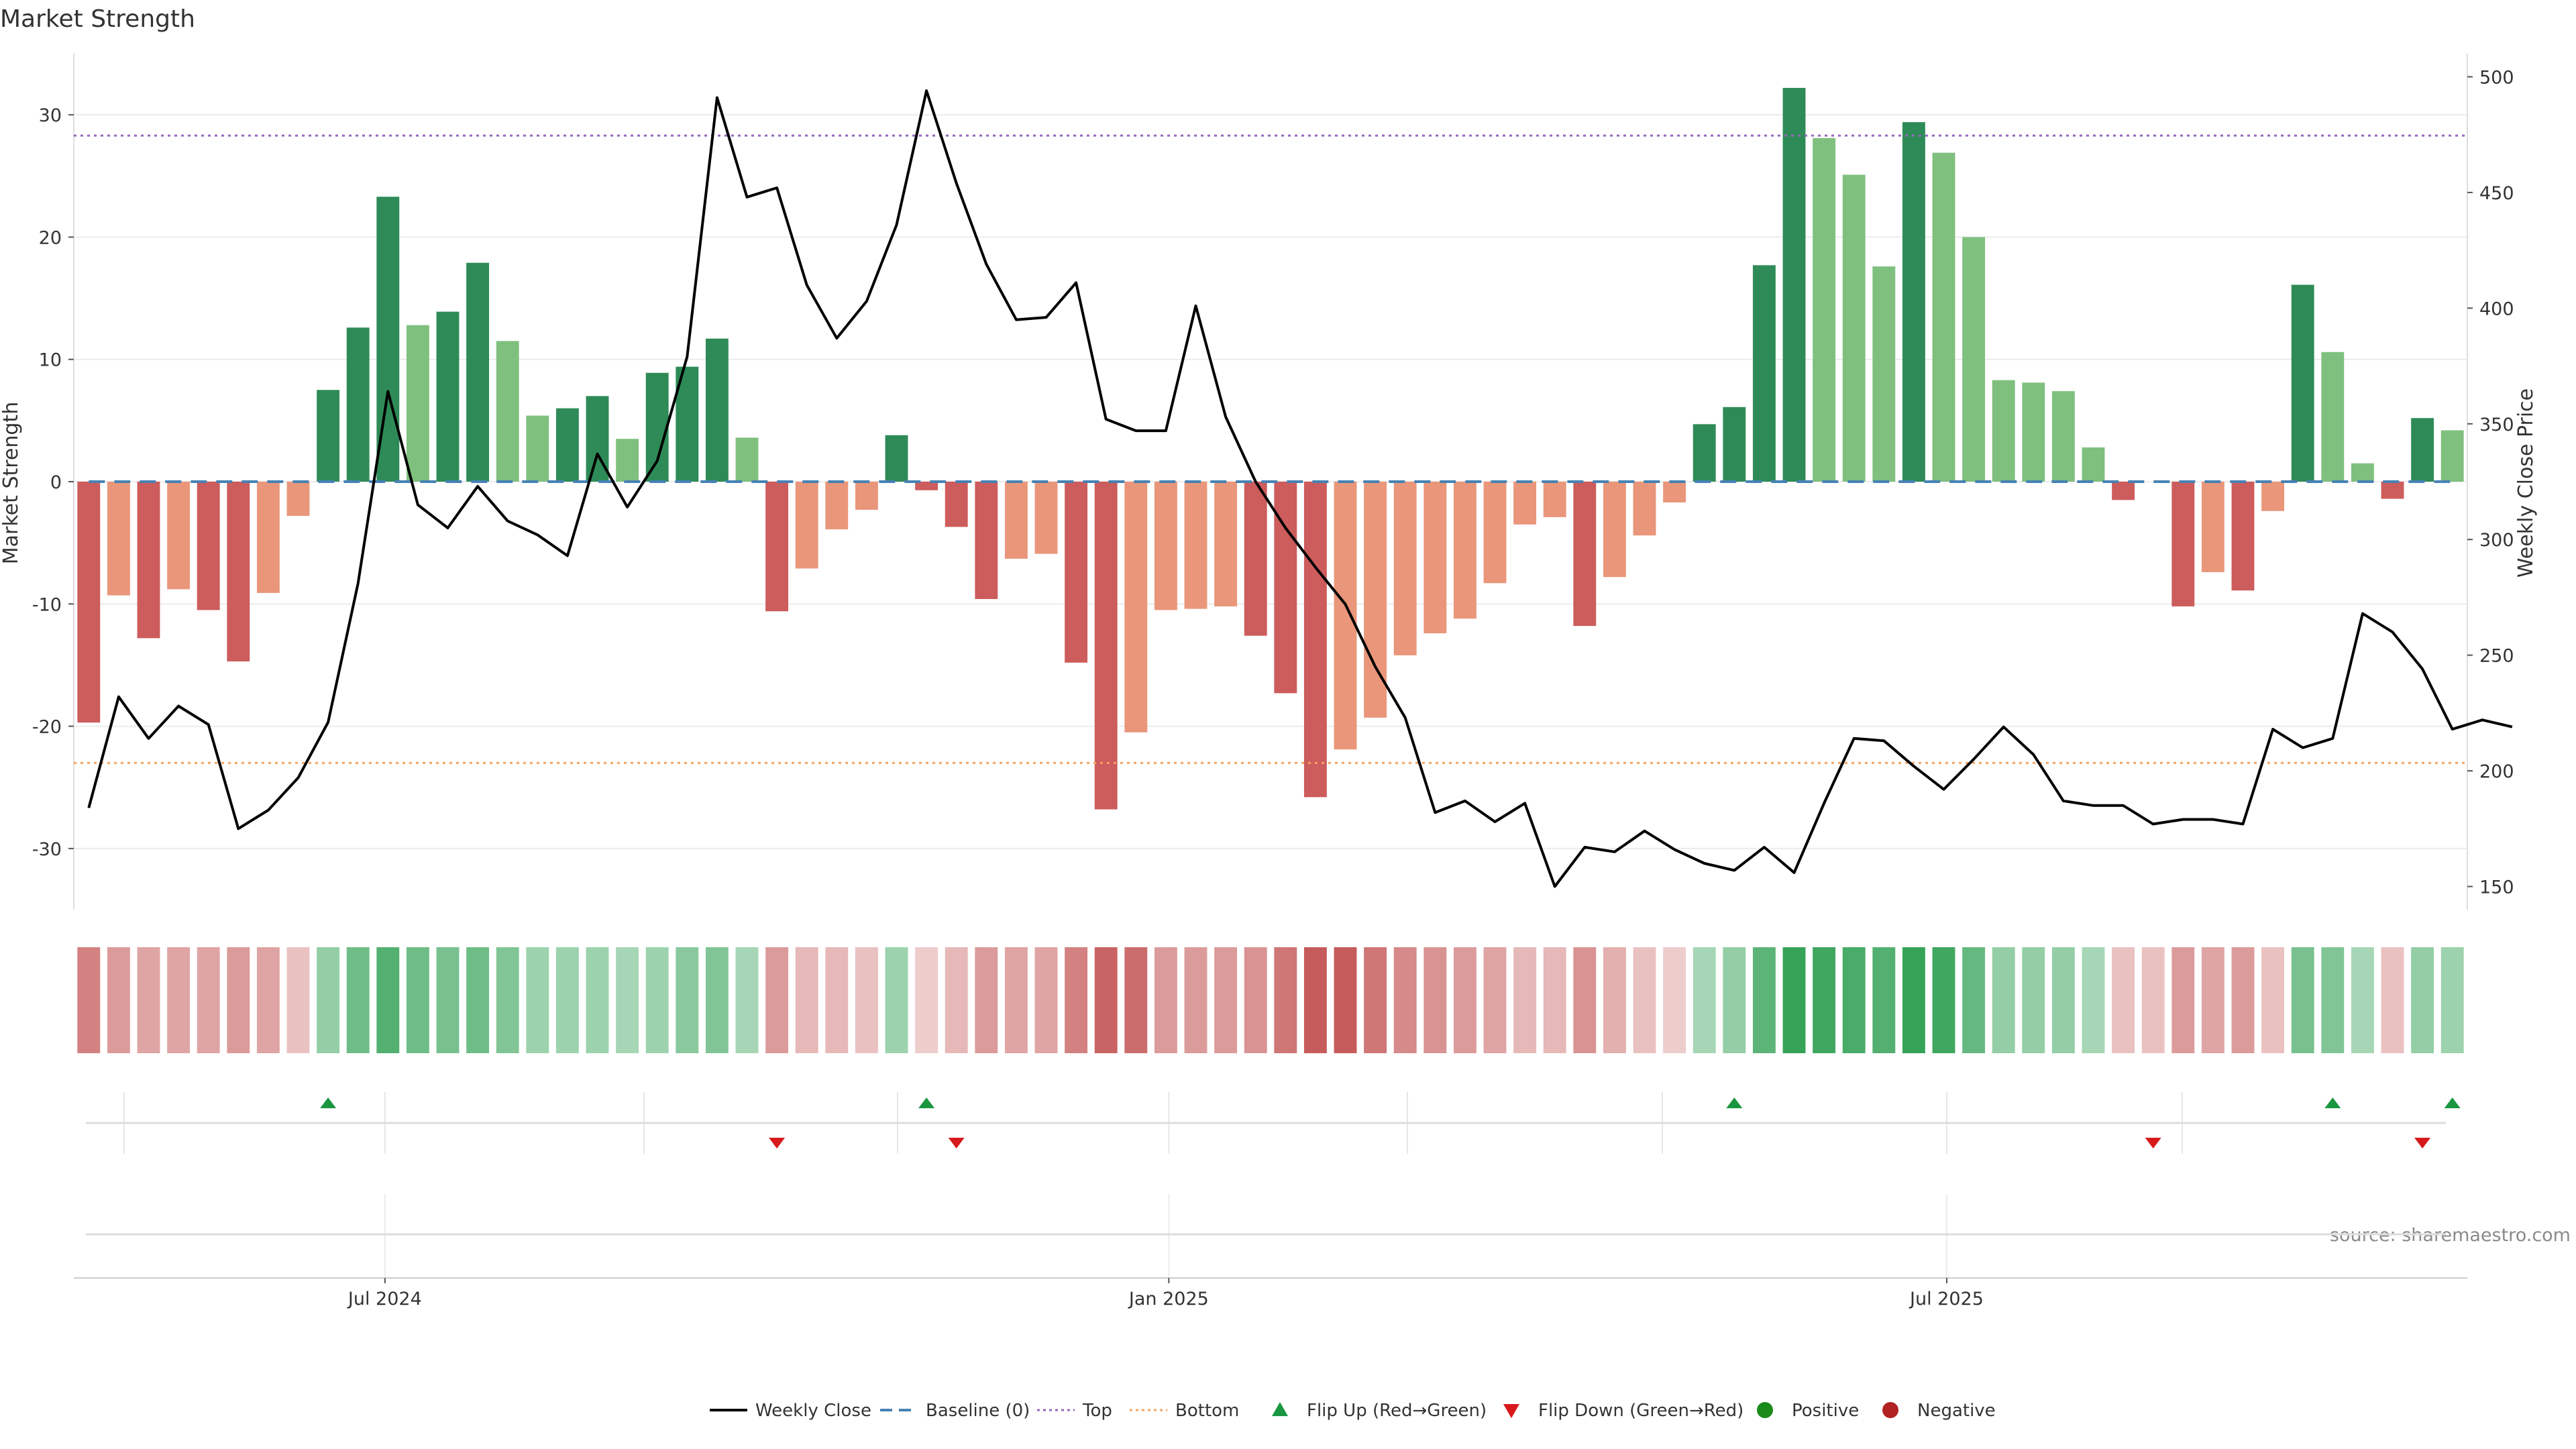 The image size is (2576, 1449). I want to click on left-tick-label: 10, so click(50, 360).